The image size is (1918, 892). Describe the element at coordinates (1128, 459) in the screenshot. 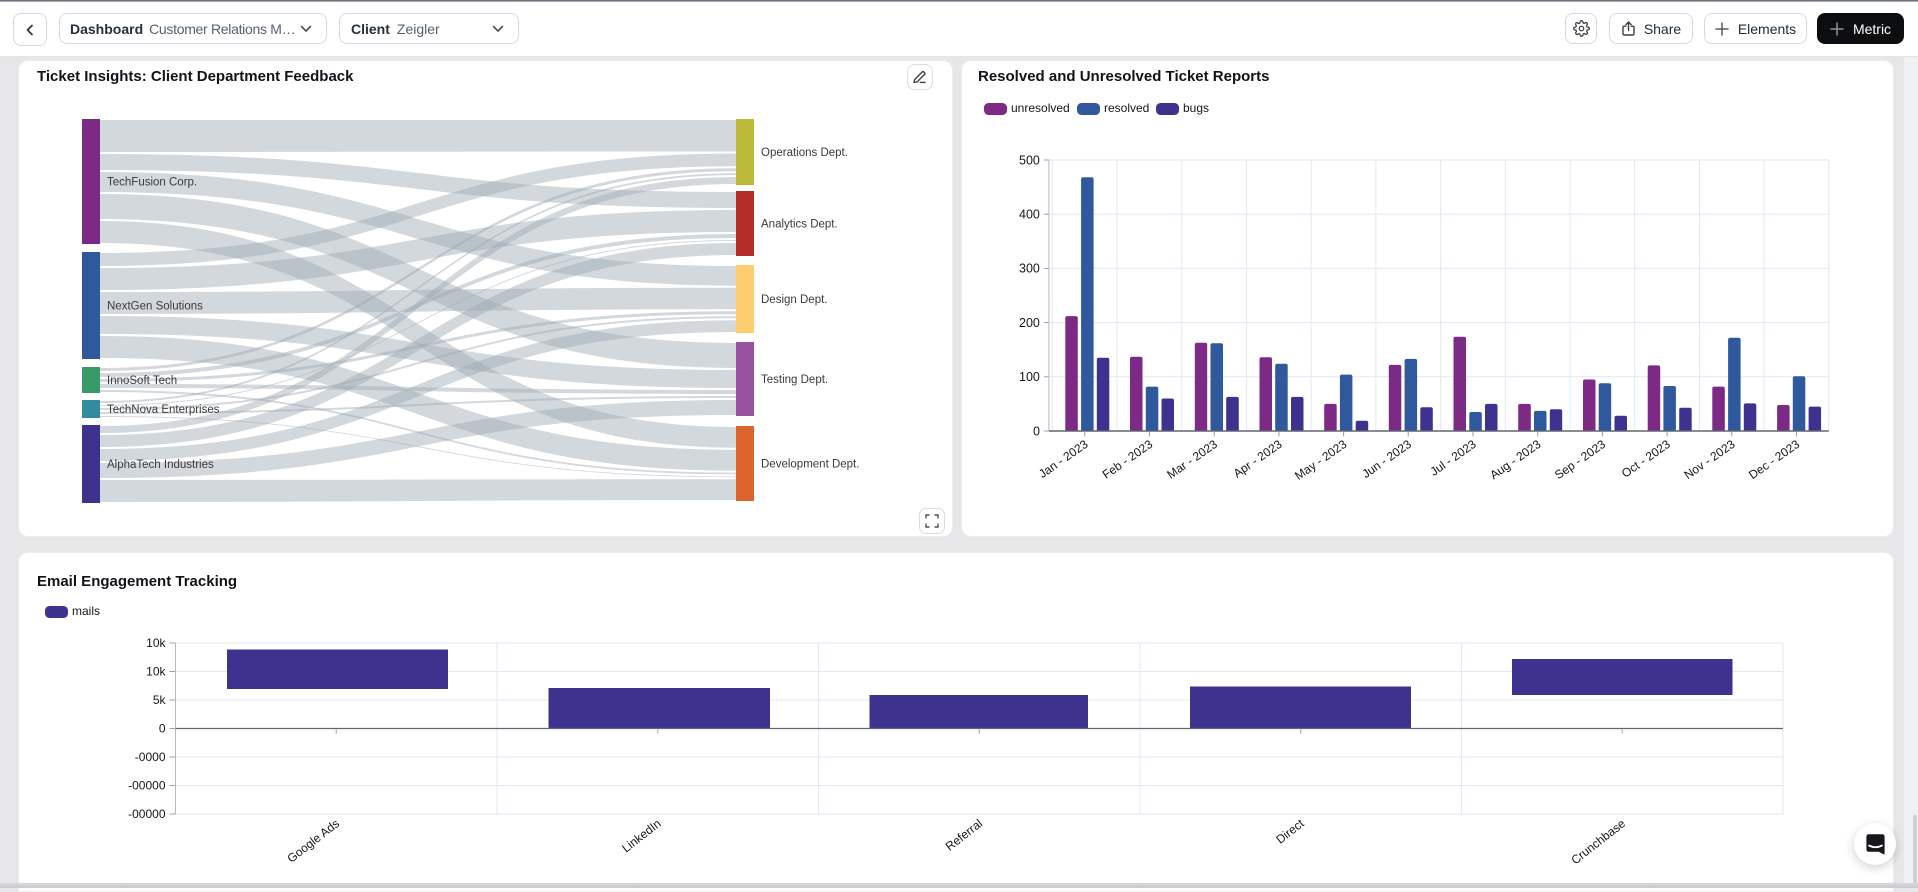

I see `svg-text: Feb - 2023` at that location.